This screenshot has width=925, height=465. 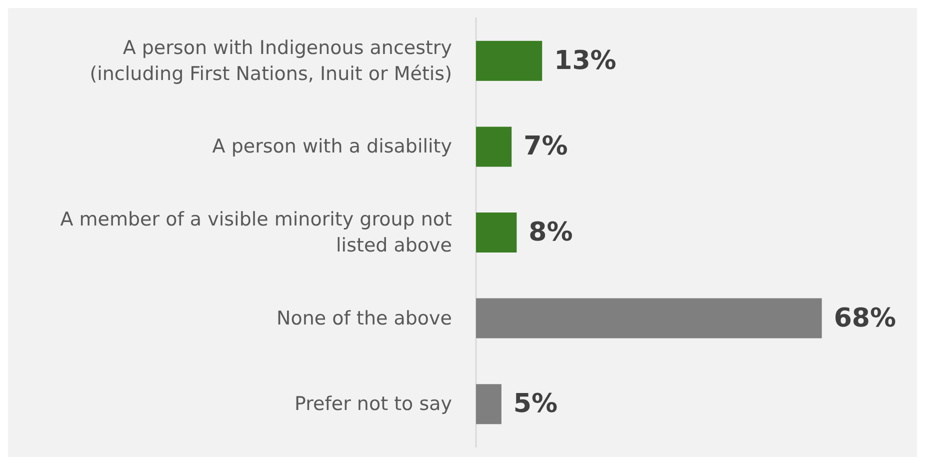 What do you see at coordinates (332, 147) in the screenshot?
I see `y-tick-label: A person with a disability` at bounding box center [332, 147].